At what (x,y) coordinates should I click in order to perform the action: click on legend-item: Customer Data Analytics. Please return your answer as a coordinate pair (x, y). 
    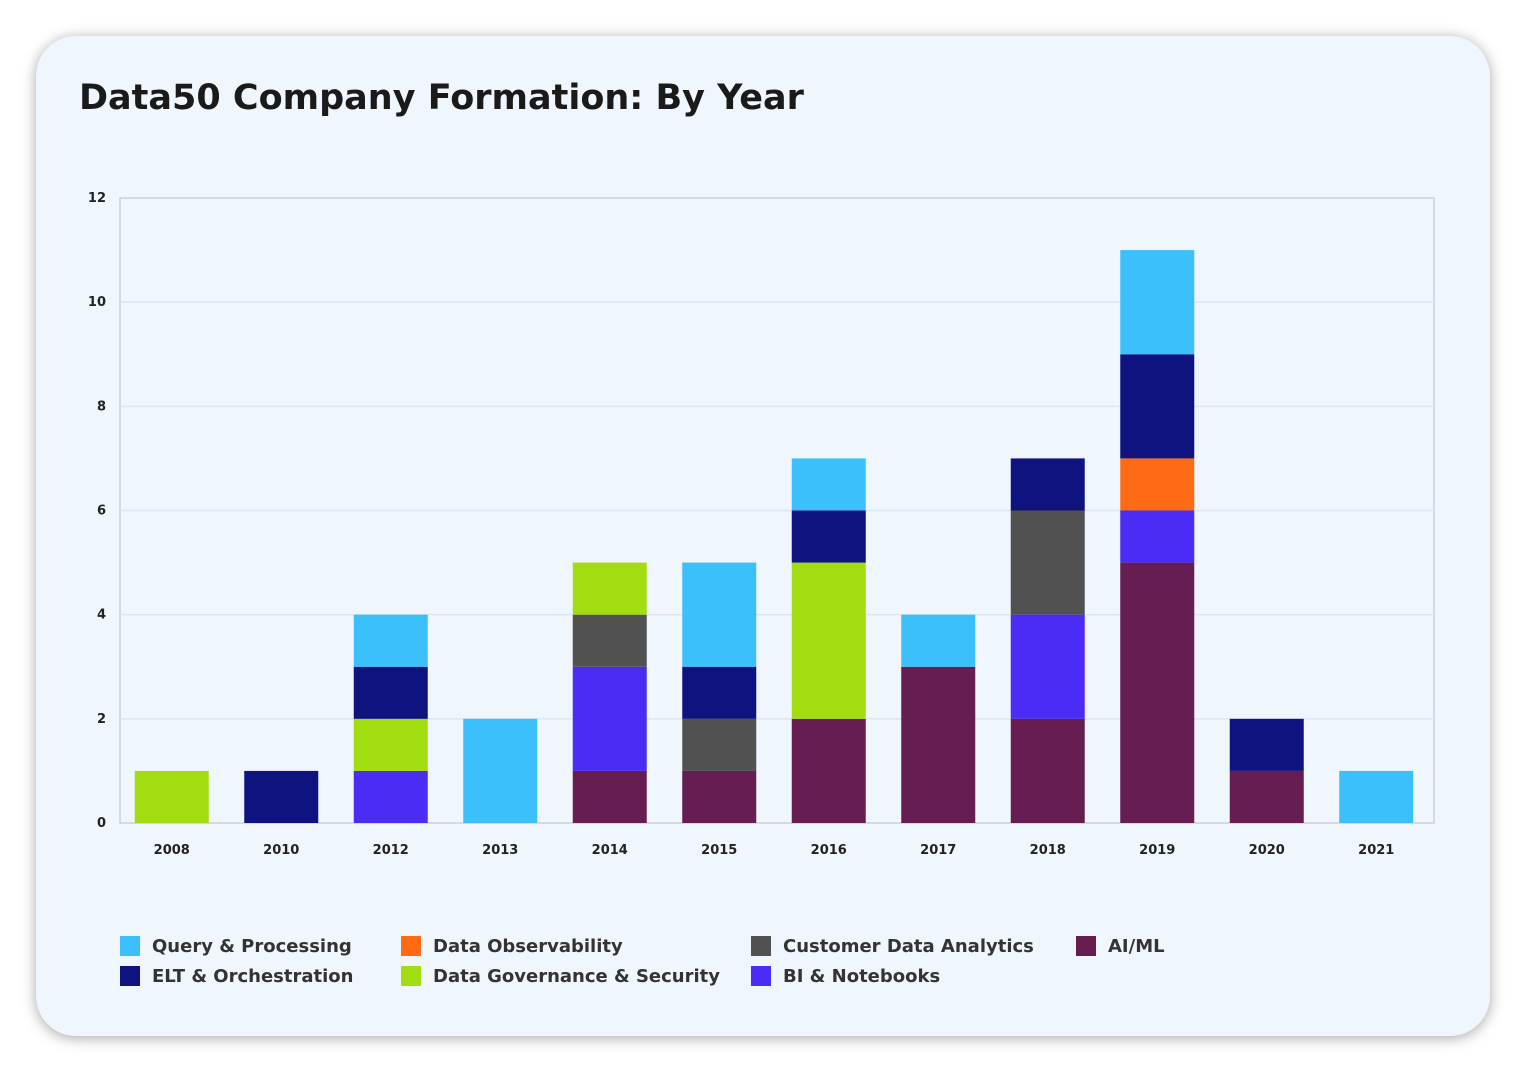
    Looking at the image, I should click on (892, 946).